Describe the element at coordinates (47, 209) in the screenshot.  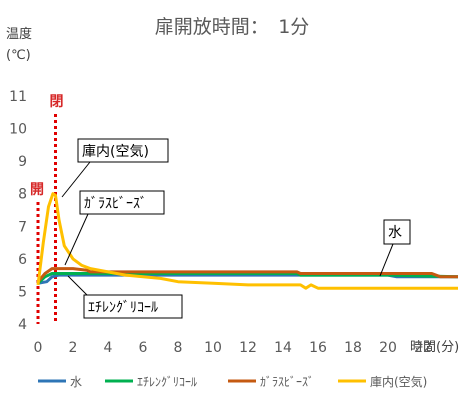
I see `door-markers: 開閉` at that location.